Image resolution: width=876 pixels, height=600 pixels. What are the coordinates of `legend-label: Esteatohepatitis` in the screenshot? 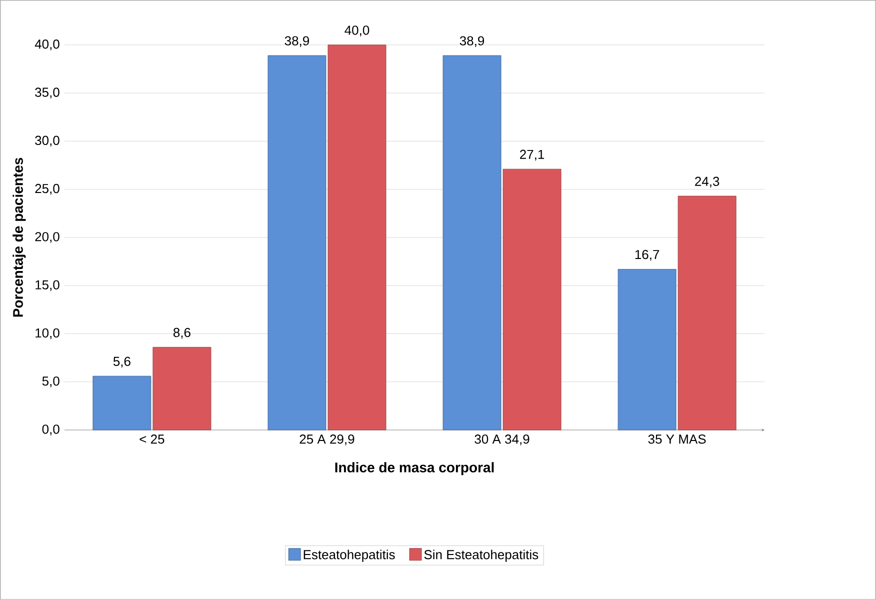 It's located at (349, 556).